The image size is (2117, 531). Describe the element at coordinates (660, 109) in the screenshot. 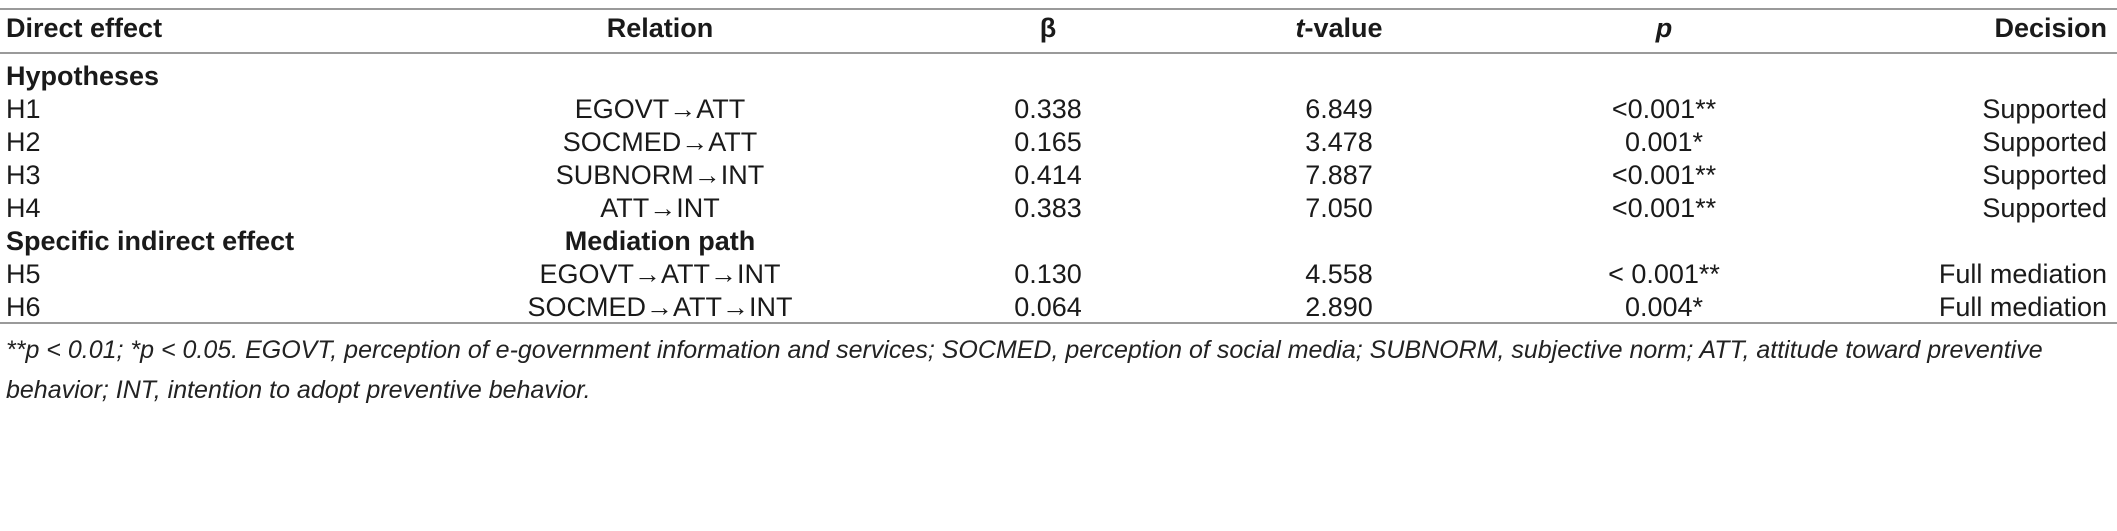

I see `relation: EGOVT→ATT` at that location.